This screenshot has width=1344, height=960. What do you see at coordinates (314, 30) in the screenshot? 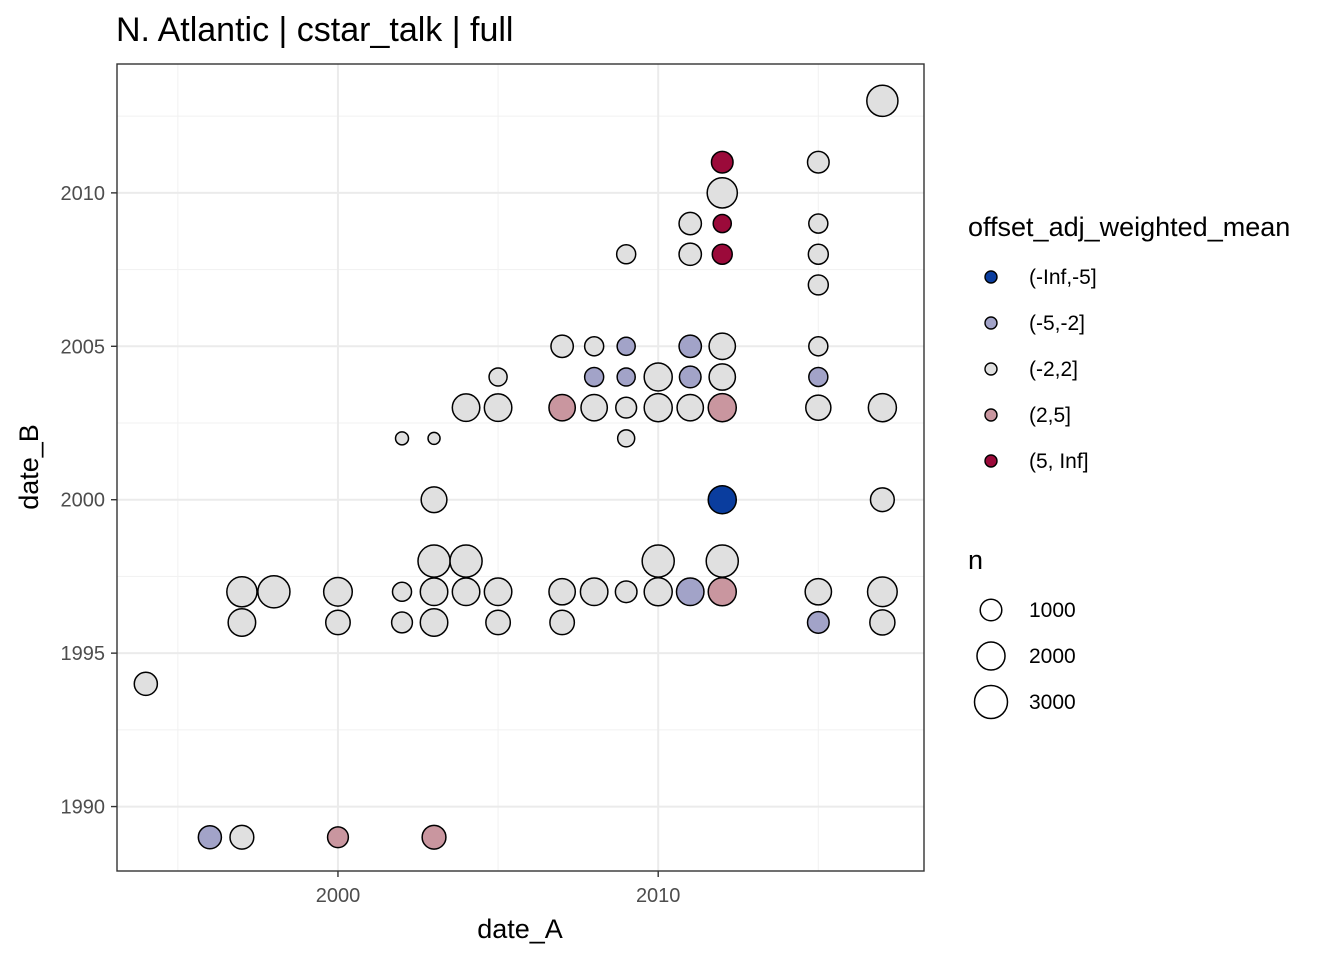
I see `chart-title: N. Atlantic | cstar_talk | full` at bounding box center [314, 30].